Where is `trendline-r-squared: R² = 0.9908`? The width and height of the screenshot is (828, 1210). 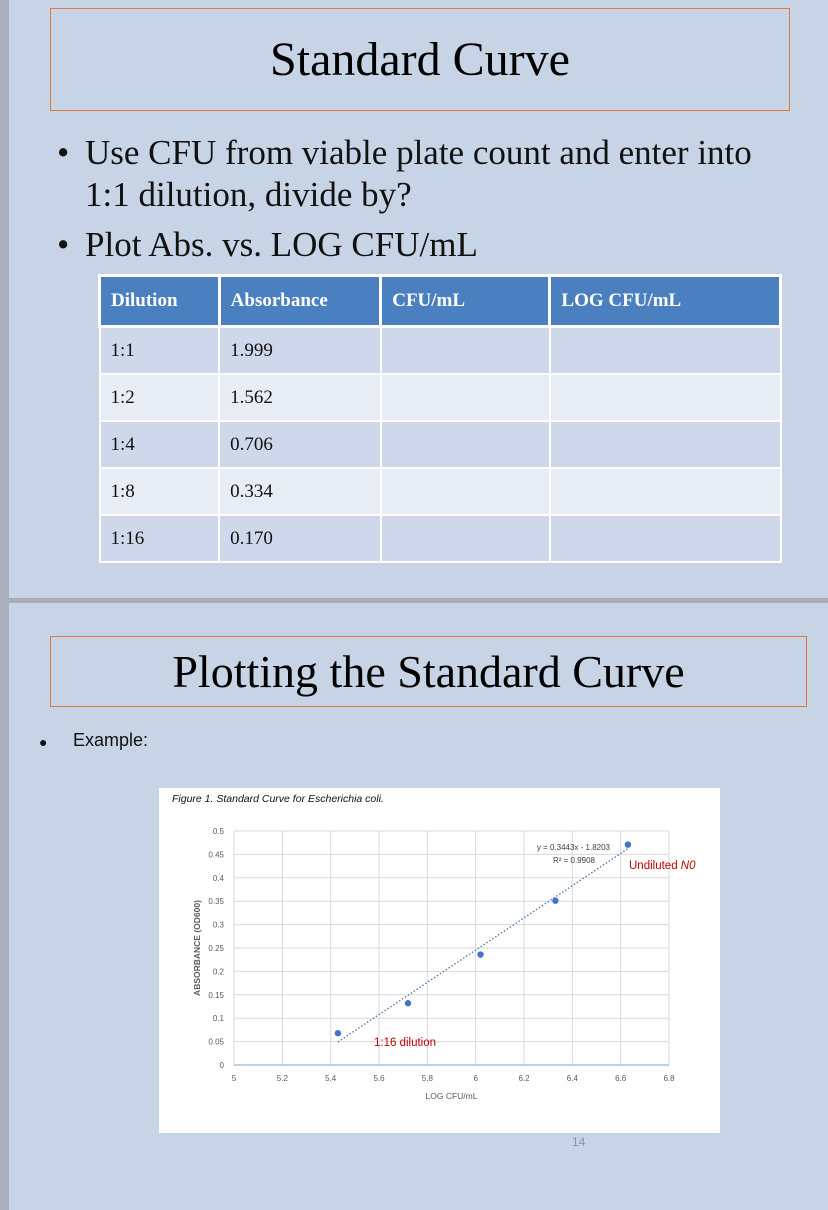
trendline-r-squared: R² = 0.9908 is located at coordinates (574, 860).